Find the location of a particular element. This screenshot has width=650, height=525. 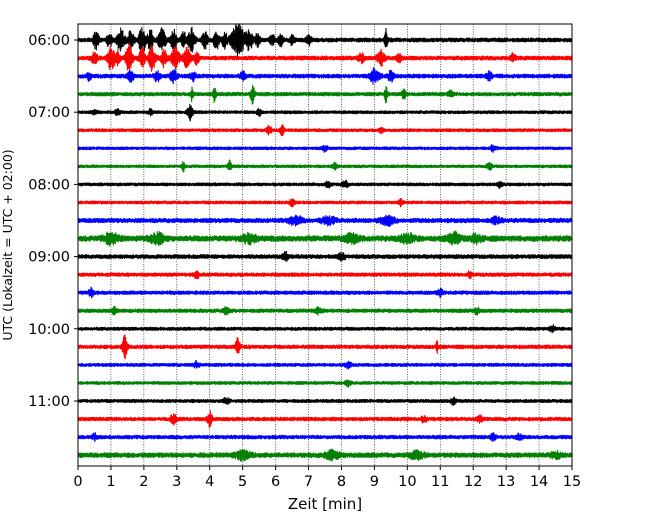

y-tick-label: 08:00 is located at coordinates (49, 185).